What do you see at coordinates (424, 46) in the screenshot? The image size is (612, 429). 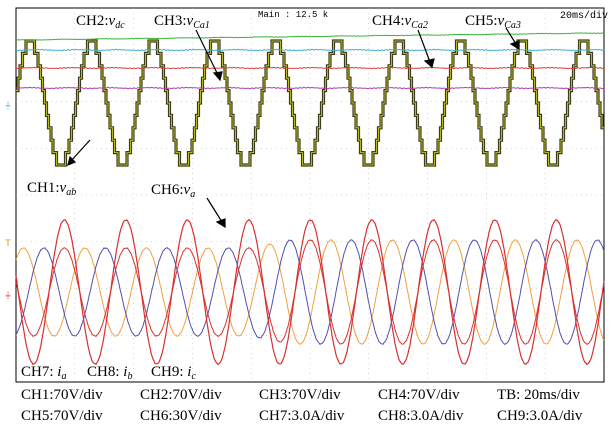 I see `ch4-pointer` at bounding box center [424, 46].